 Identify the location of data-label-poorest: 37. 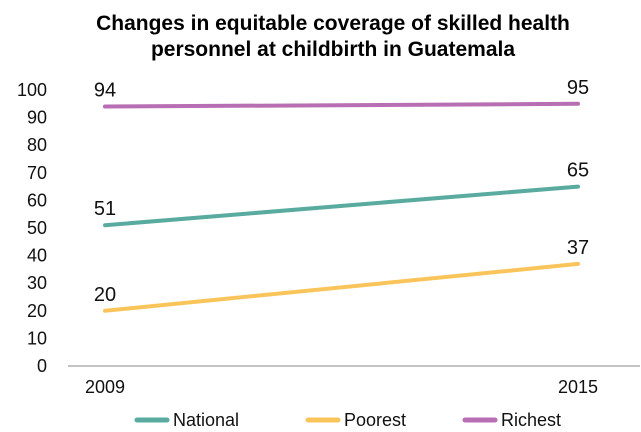
(578, 248).